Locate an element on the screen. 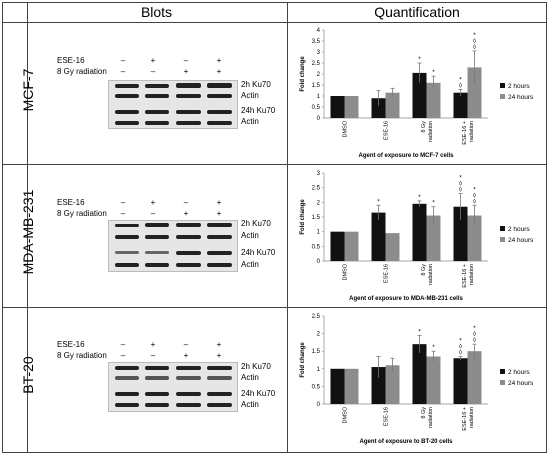  y-tick-label: 3.5 is located at coordinates (316, 42).